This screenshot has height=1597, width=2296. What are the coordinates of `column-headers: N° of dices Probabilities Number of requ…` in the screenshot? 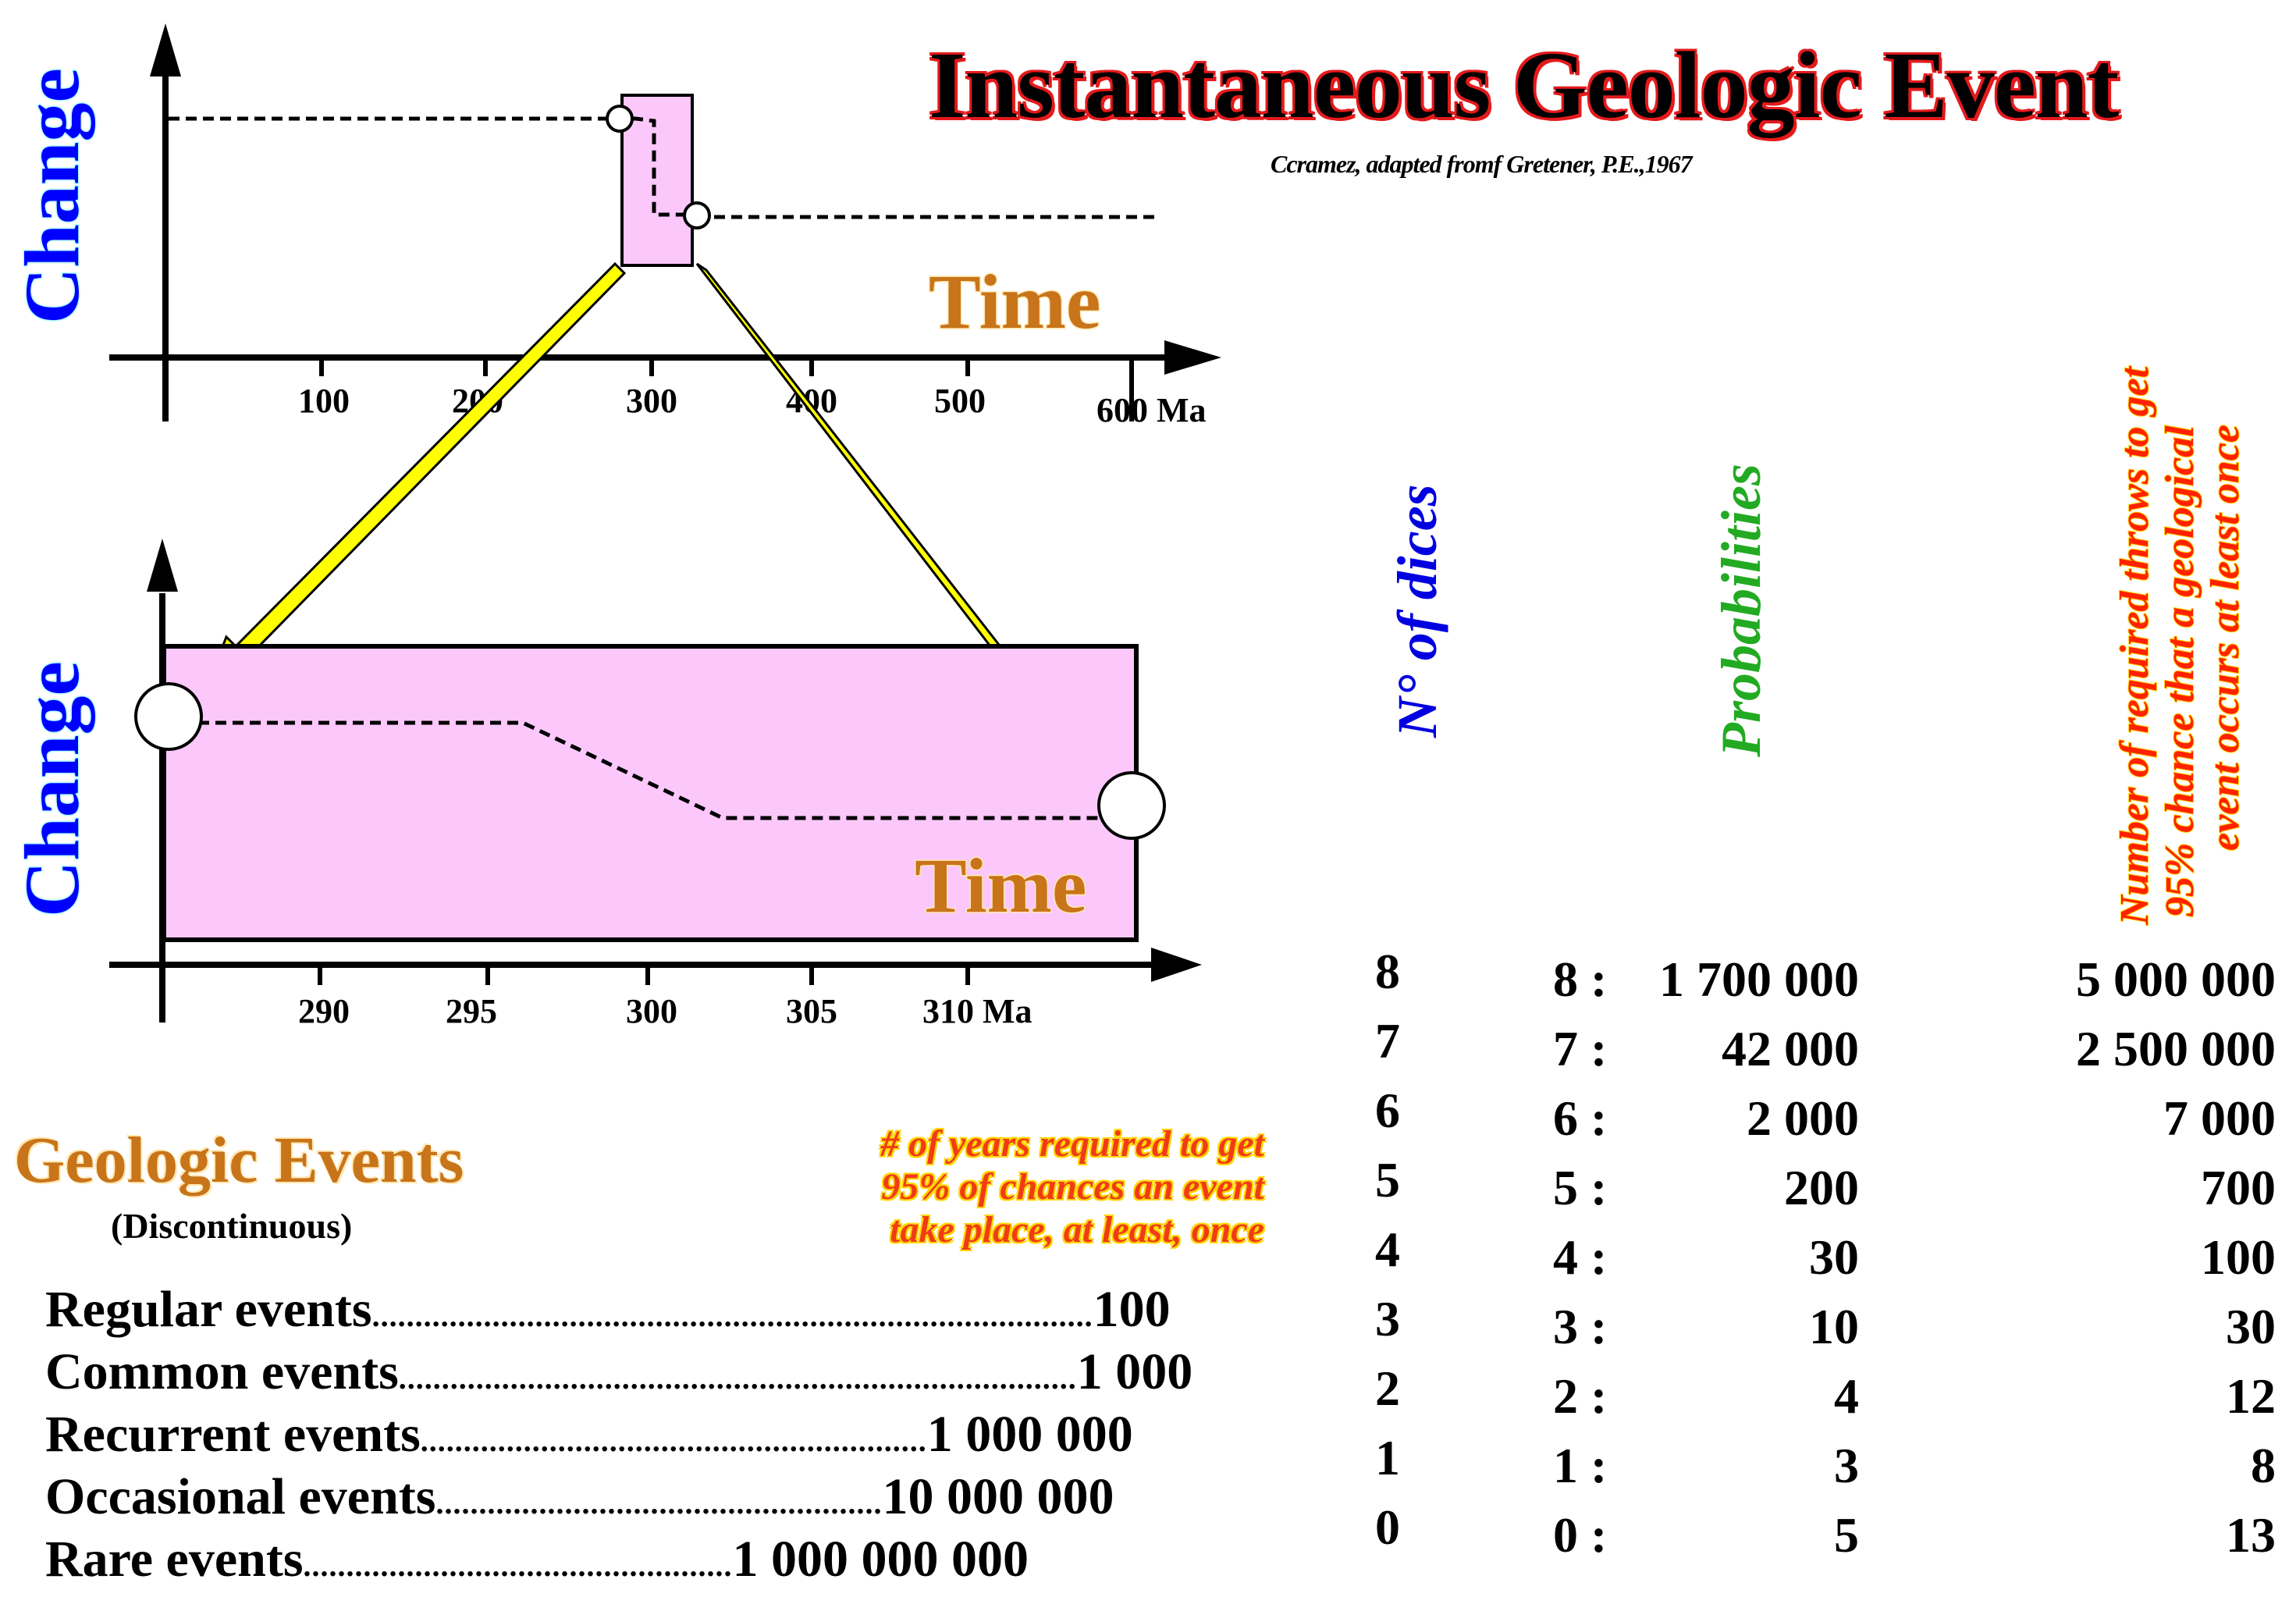 It's located at (1817, 646).